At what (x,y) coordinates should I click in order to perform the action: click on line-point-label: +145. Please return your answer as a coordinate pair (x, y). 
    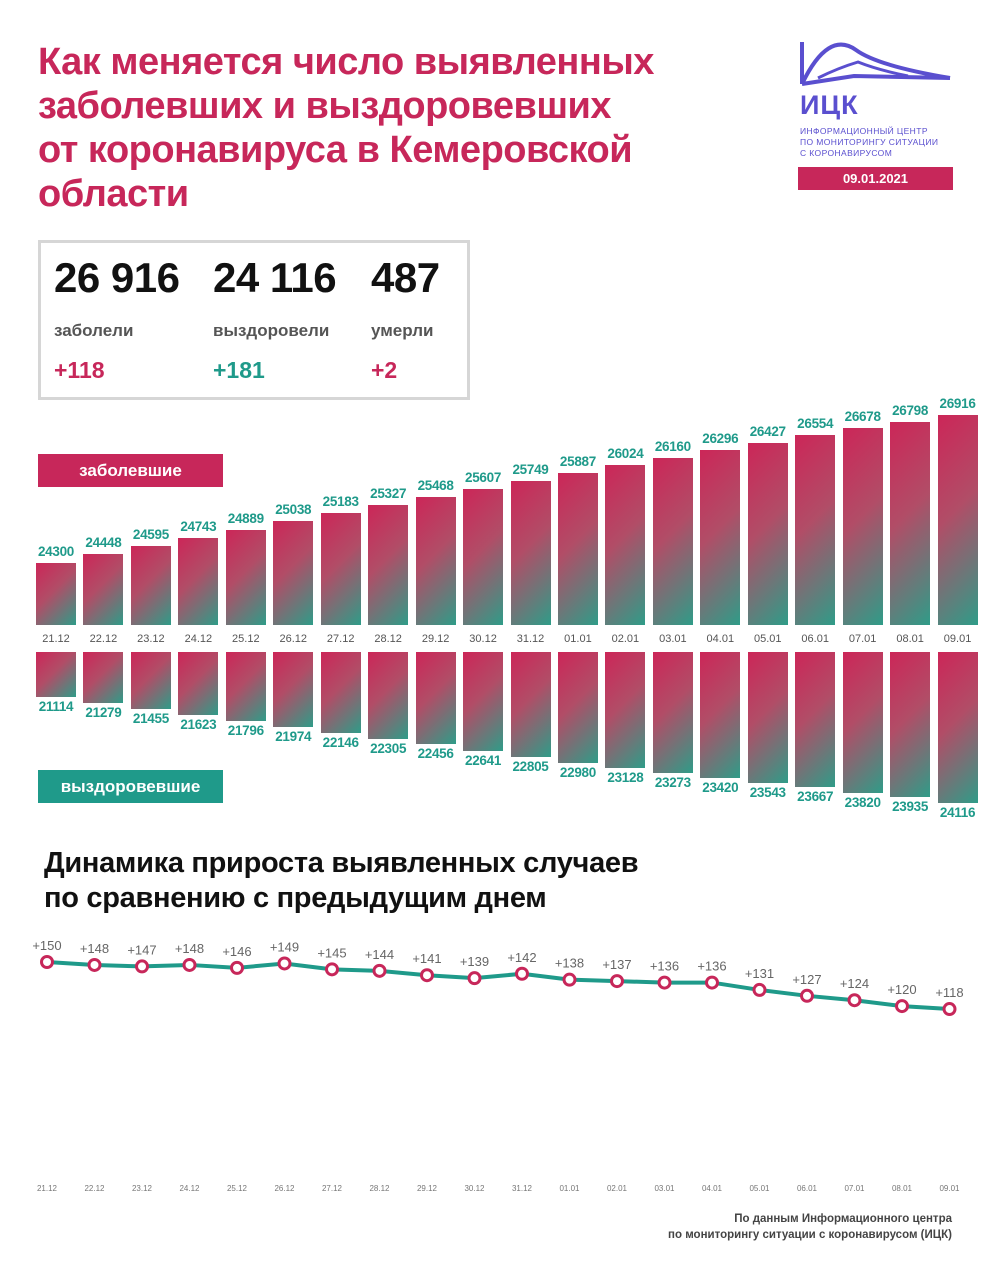
    Looking at the image, I should click on (331, 952).